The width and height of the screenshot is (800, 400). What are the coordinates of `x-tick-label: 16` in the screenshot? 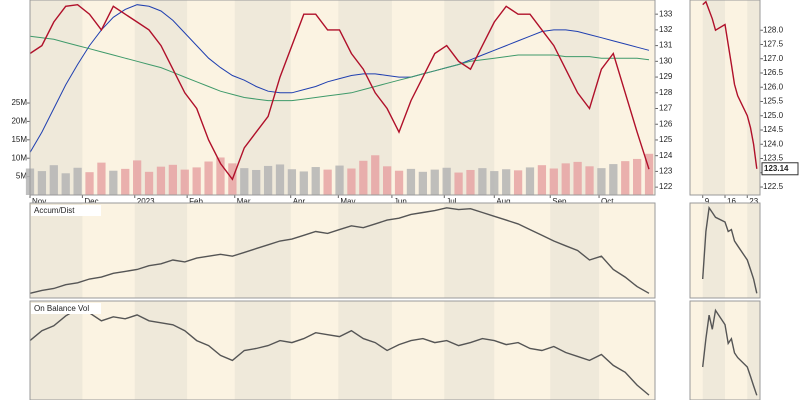 It's located at (731, 201).